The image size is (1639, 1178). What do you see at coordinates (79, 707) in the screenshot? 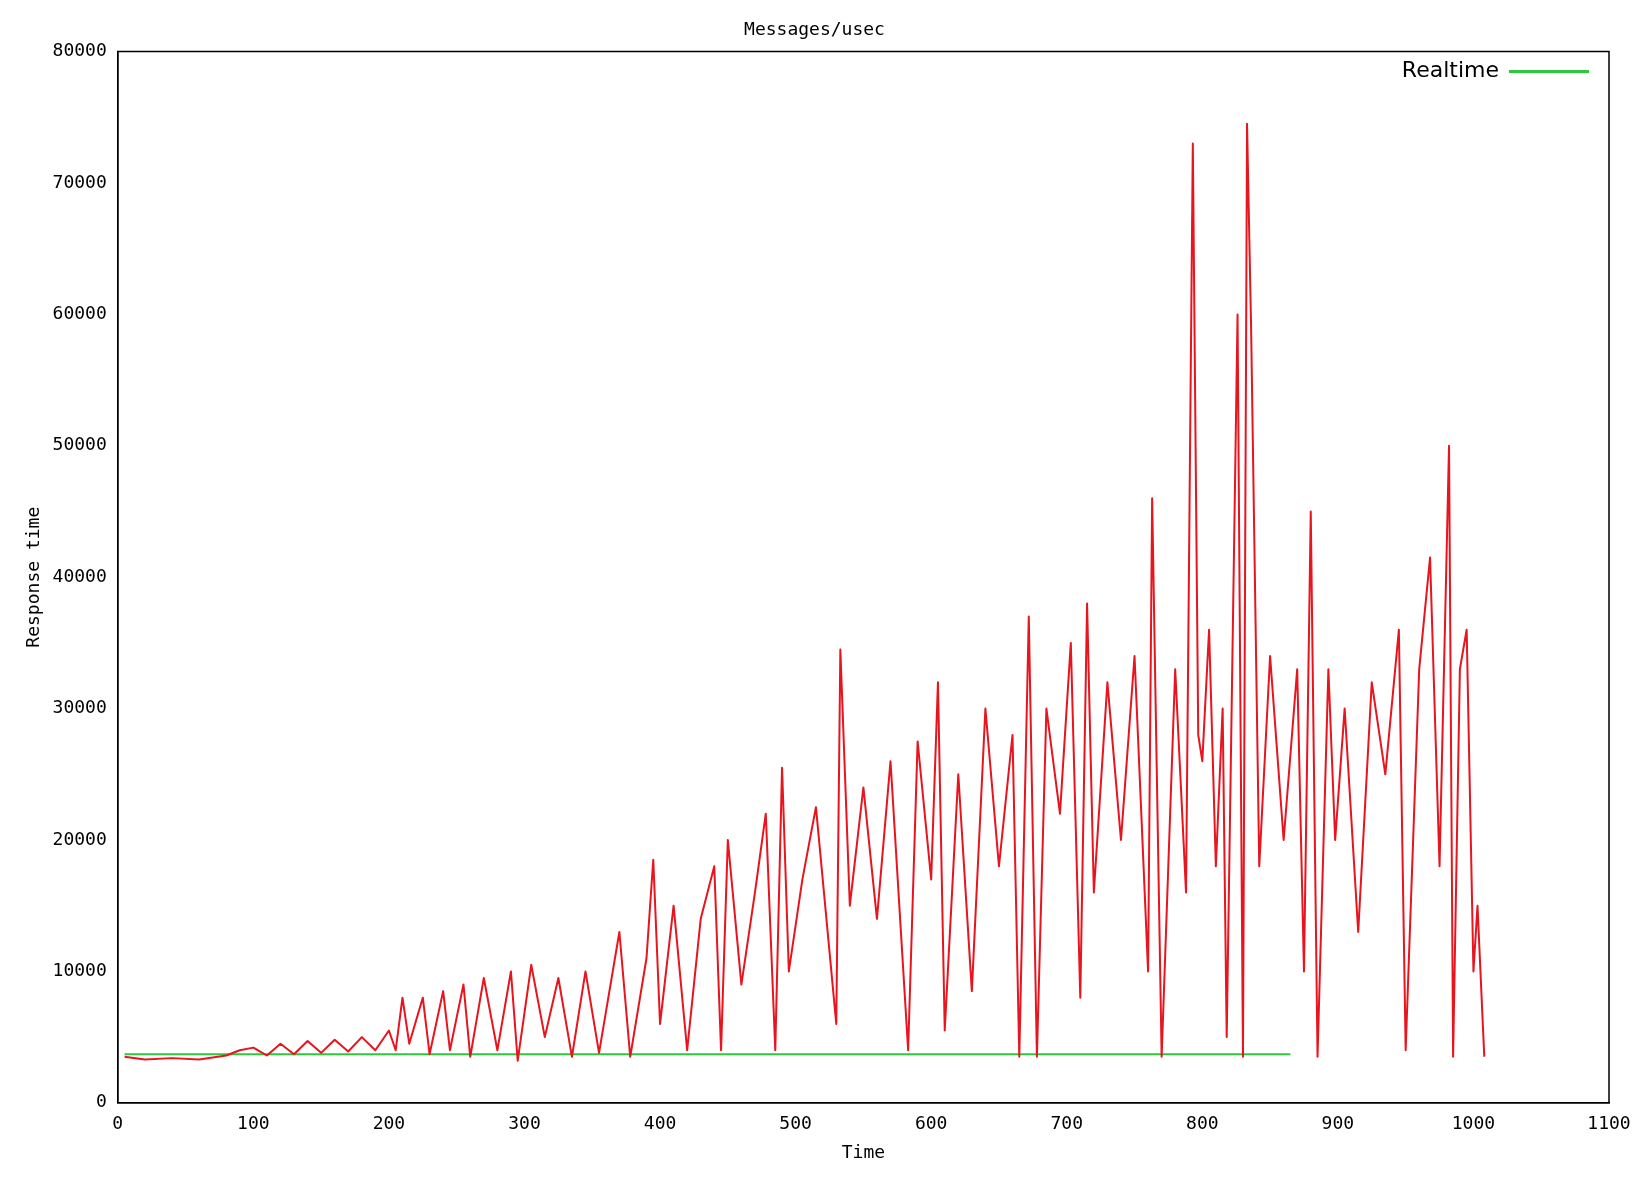
I see `y-tick-label: 30000` at bounding box center [79, 707].